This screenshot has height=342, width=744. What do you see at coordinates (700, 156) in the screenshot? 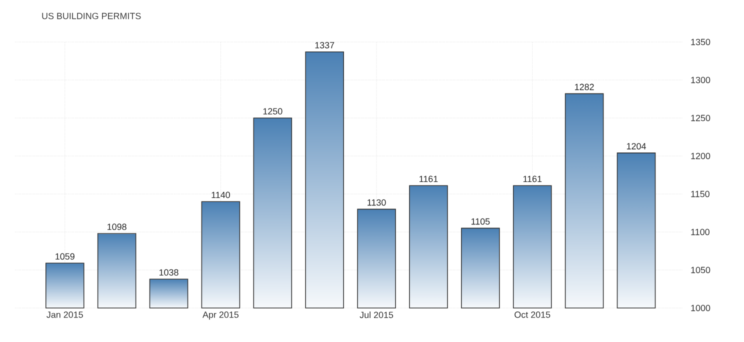
I see `y-tick-label: 1200` at bounding box center [700, 156].